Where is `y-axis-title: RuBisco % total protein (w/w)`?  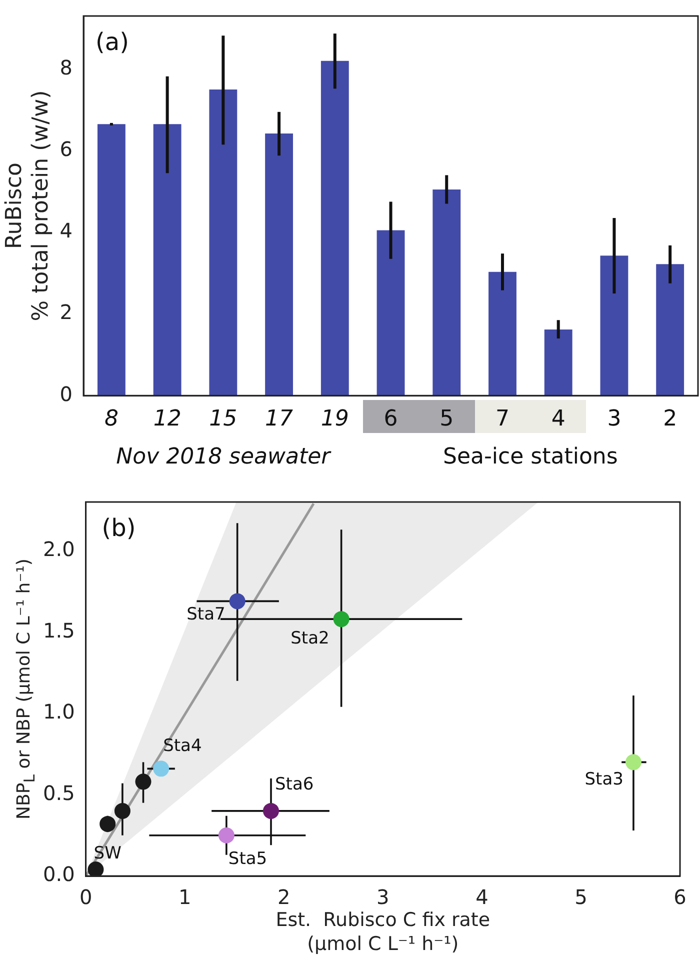 y-axis-title: RuBisco % total protein (w/w) is located at coordinates (28, 206).